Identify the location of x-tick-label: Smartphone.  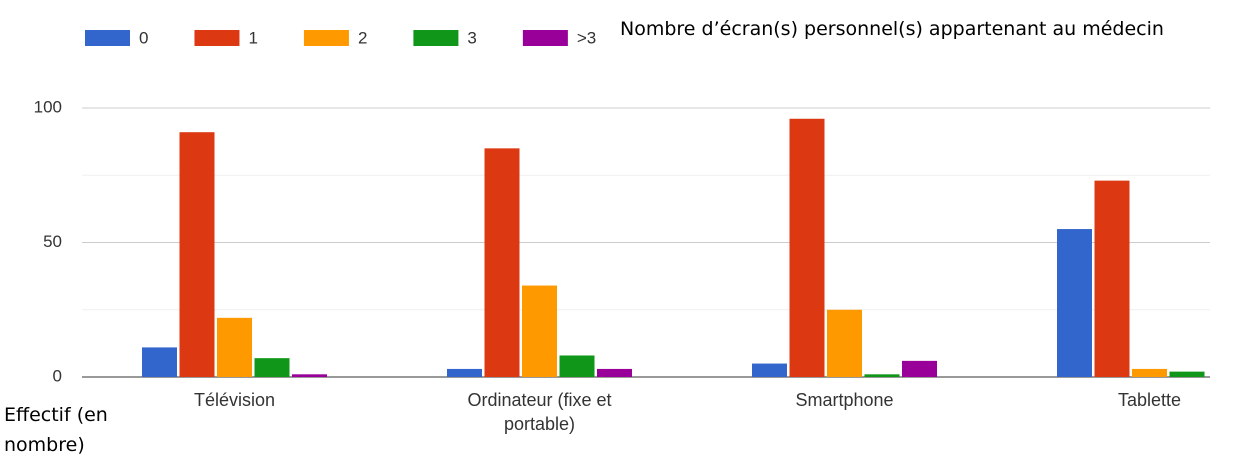
(844, 400).